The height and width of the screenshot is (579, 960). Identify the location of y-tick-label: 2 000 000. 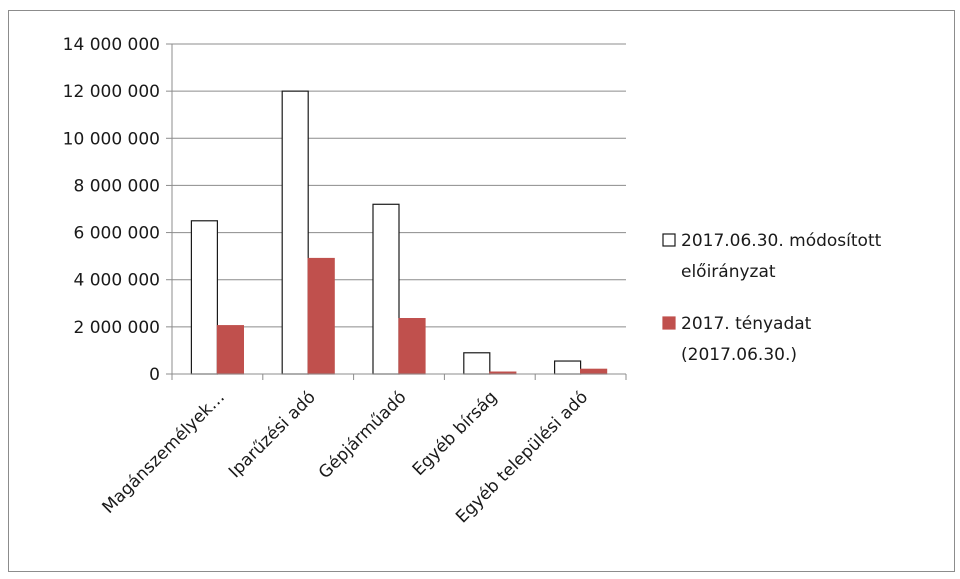
(116, 328).